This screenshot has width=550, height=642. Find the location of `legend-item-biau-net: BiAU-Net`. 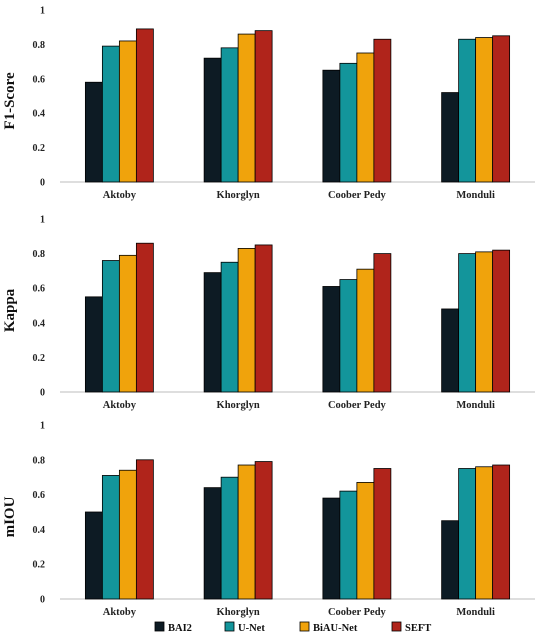

legend-item-biau-net: BiAU-Net is located at coordinates (328, 627).